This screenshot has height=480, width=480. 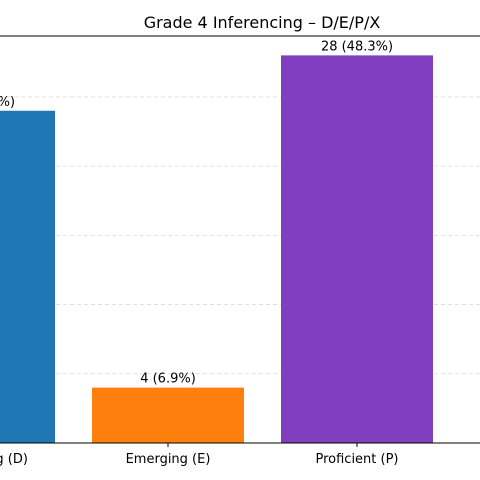 I want to click on chart-title: Grade 4 Inferencing – D/E/P/X, so click(x=262, y=22).